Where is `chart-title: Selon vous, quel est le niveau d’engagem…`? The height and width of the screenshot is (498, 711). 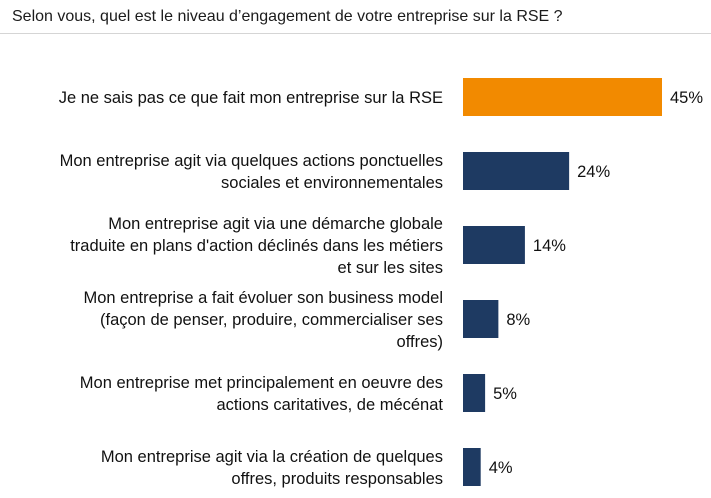 chart-title: Selon vous, quel est le niveau d’engagem… is located at coordinates (287, 16).